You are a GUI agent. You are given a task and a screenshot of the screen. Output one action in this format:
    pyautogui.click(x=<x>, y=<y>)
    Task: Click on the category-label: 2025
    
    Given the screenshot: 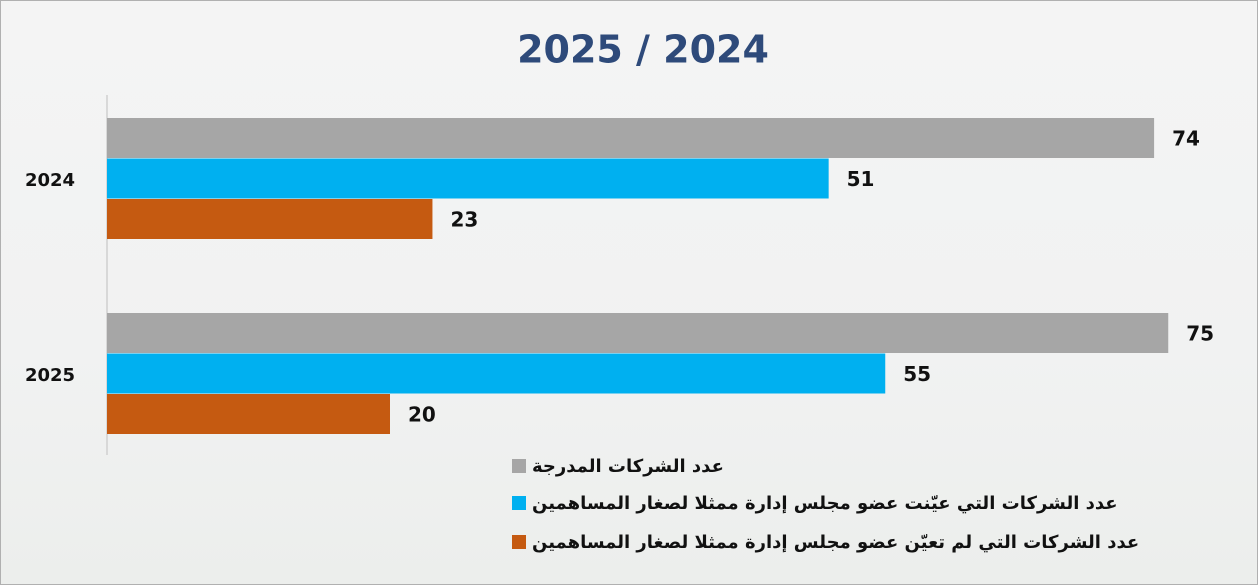 What is the action you would take?
    pyautogui.click(x=50, y=375)
    